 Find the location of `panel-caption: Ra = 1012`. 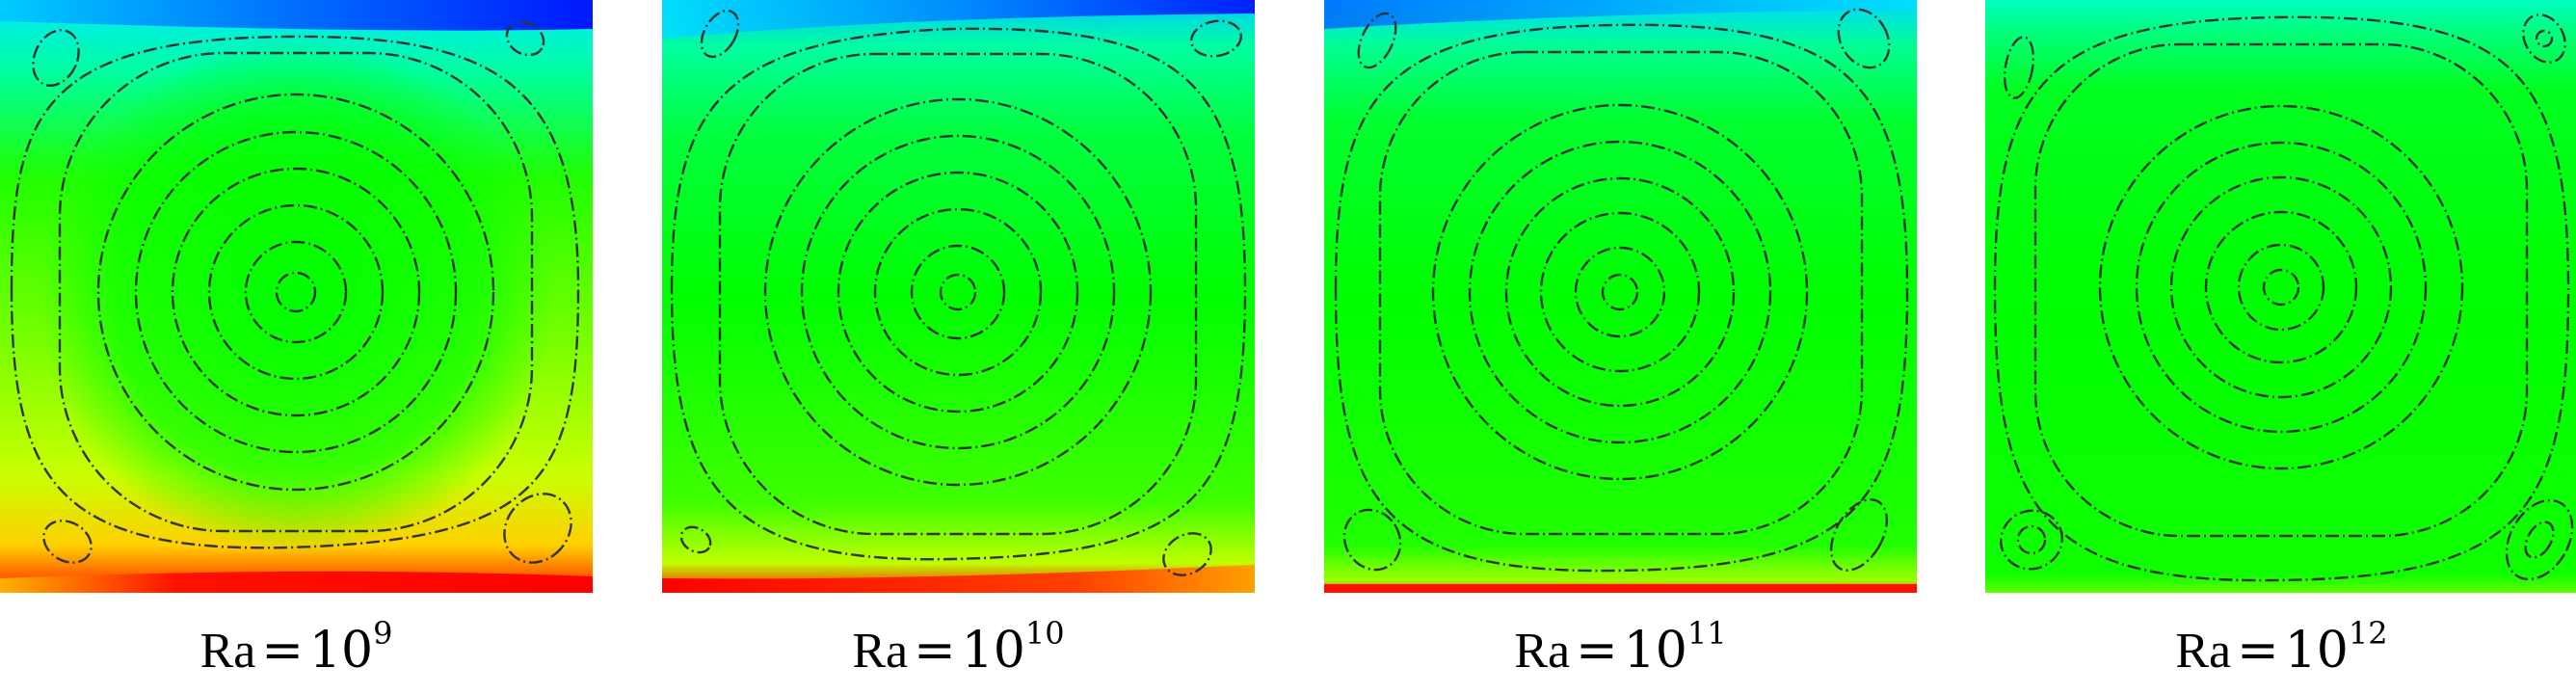

panel-caption: Ra = 1012 is located at coordinates (2280, 651).